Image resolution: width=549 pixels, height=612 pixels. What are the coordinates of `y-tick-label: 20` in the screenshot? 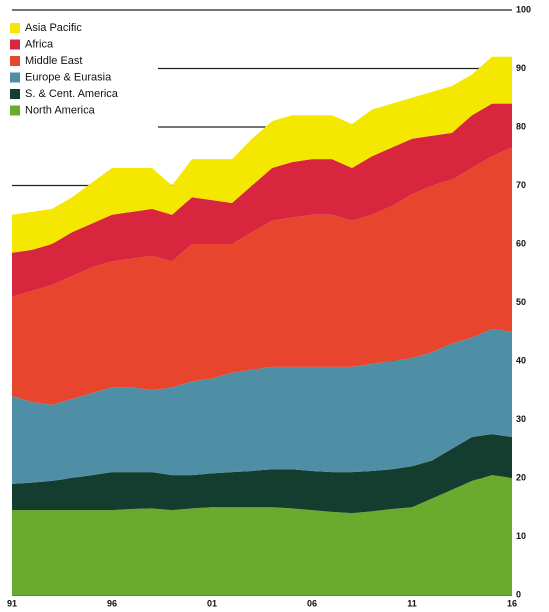 It's located at (521, 477).